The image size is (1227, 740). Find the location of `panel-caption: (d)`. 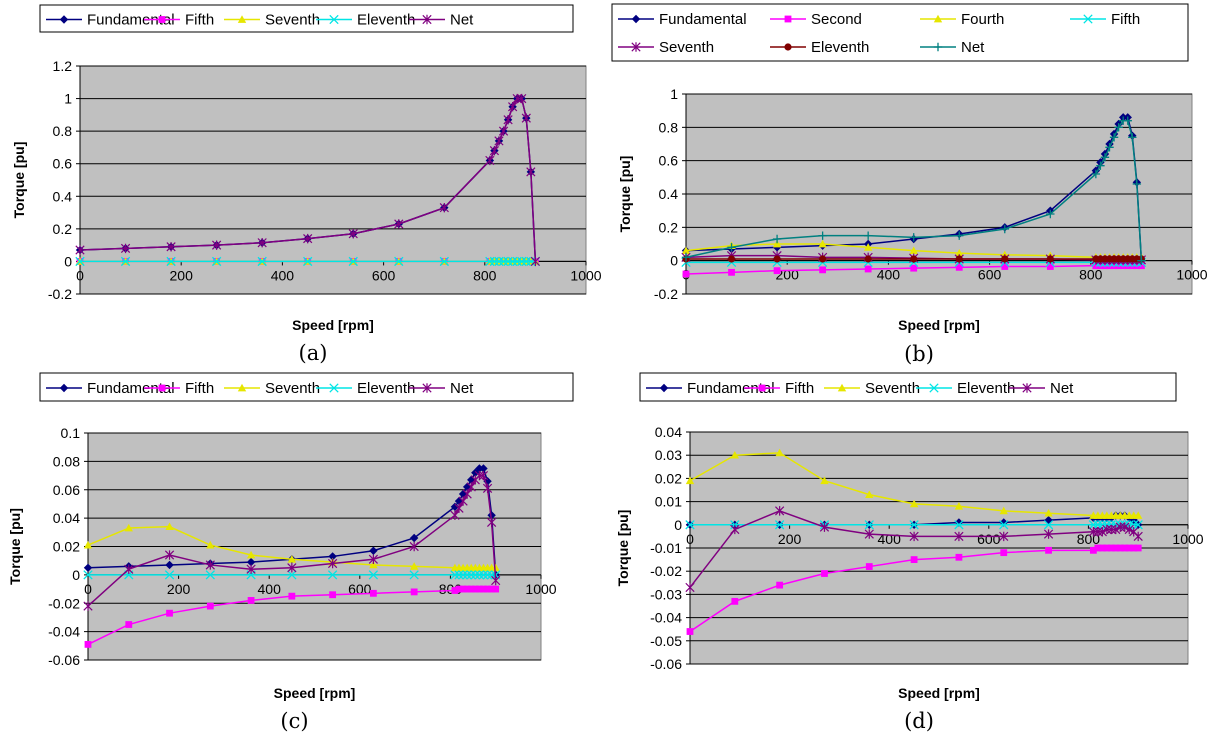

panel-caption: (d) is located at coordinates (919, 721).